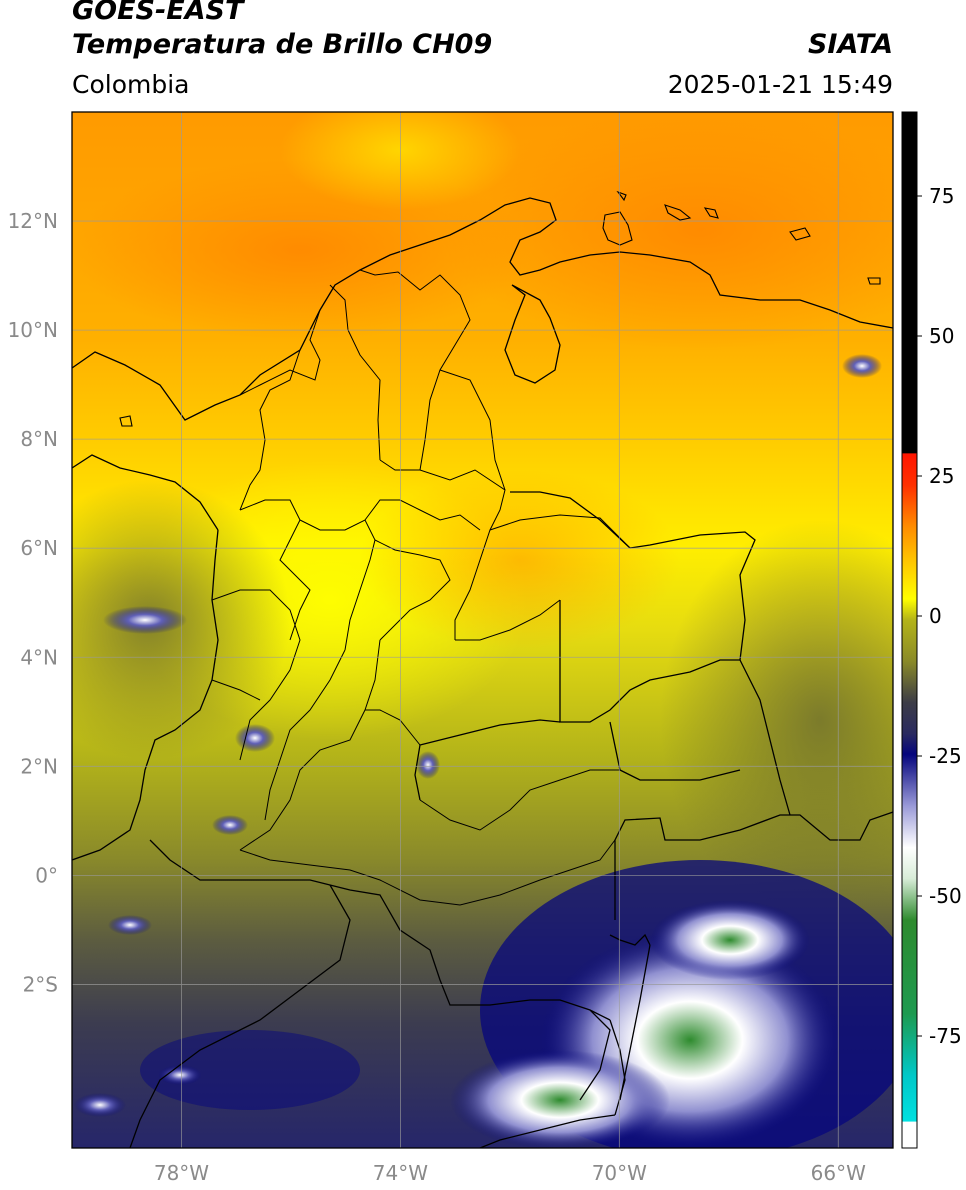 Image resolution: width=966 pixels, height=1190 pixels. I want to click on lat-tick-label: 2°S, so click(40, 984).